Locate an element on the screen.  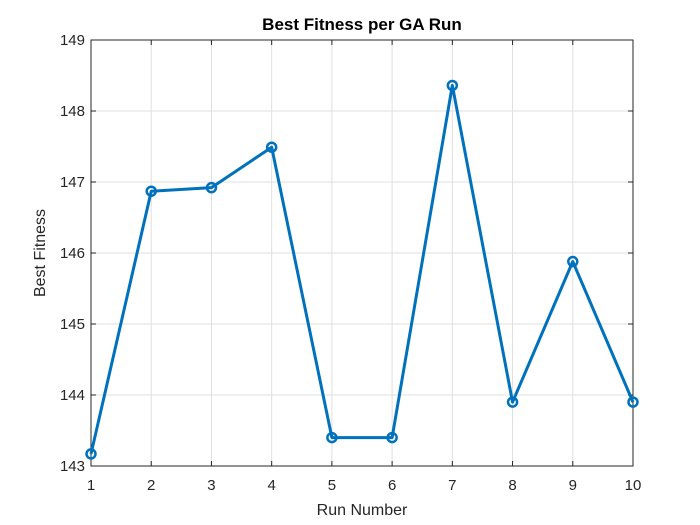
x-tick-label: 7 is located at coordinates (452, 485).